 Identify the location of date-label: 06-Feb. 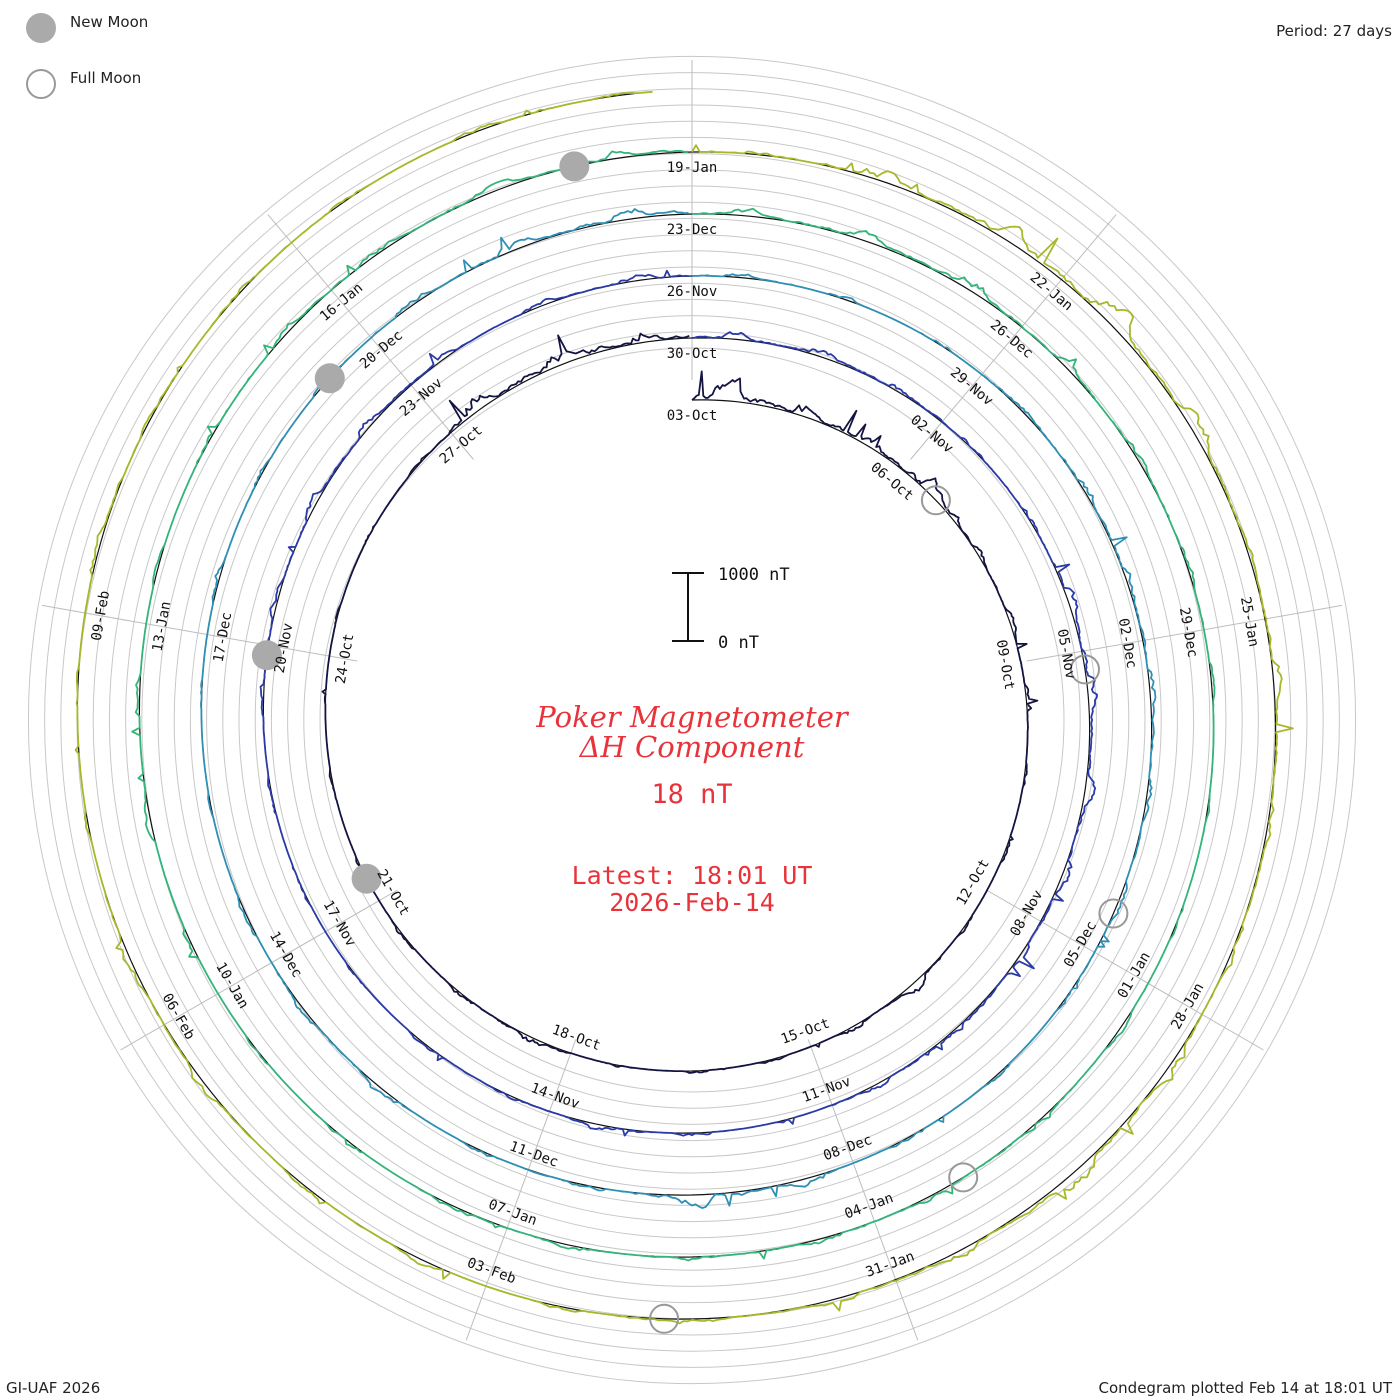
(178, 1017).